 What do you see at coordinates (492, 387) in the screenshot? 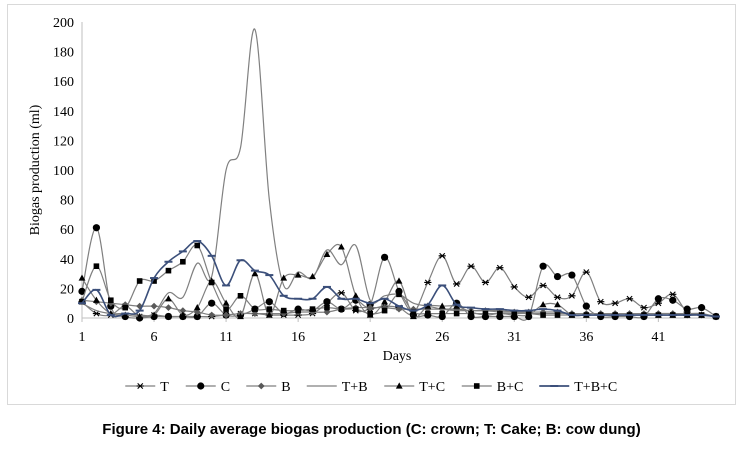
I see `legend-item-b-plus-c: B+C` at bounding box center [492, 387].